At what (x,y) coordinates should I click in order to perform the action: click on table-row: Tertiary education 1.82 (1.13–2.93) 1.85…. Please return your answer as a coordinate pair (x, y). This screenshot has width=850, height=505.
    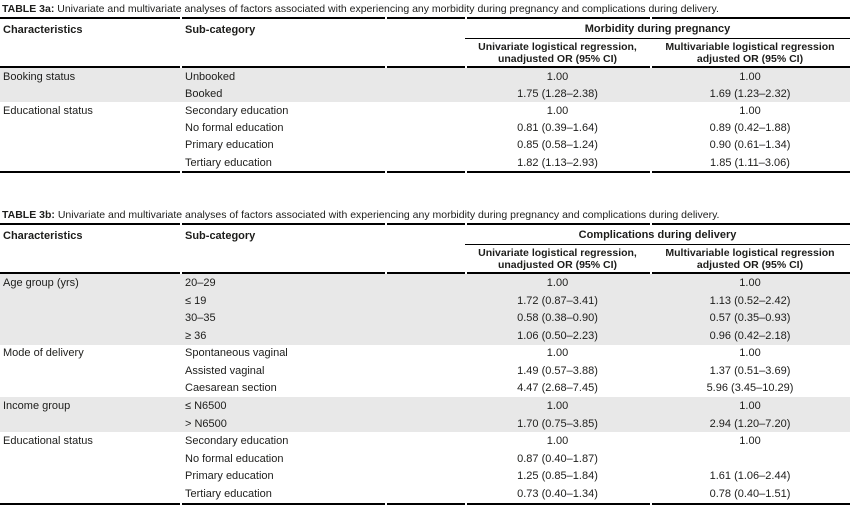
    Looking at the image, I should click on (425, 162).